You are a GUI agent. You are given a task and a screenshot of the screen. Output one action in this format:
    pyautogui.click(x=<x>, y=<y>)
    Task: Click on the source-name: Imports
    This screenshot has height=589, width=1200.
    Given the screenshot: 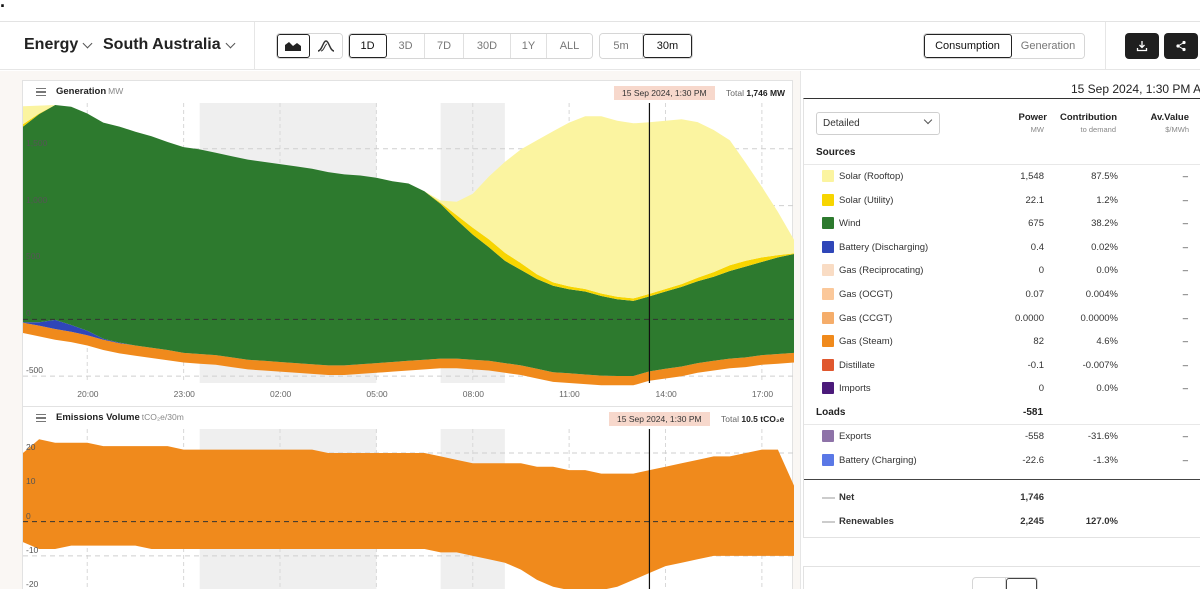 What is the action you would take?
    pyautogui.click(x=855, y=389)
    